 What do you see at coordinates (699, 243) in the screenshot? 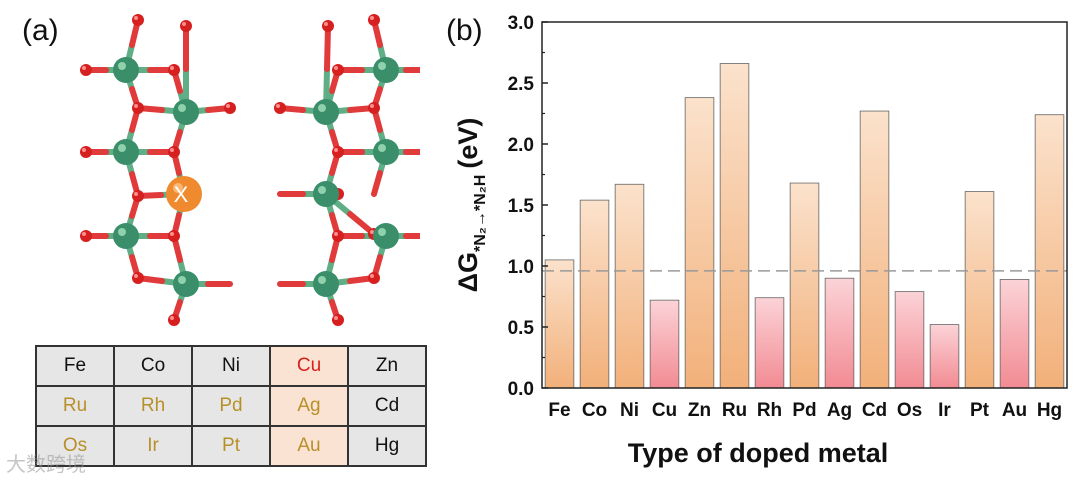
I see `bar-zn` at bounding box center [699, 243].